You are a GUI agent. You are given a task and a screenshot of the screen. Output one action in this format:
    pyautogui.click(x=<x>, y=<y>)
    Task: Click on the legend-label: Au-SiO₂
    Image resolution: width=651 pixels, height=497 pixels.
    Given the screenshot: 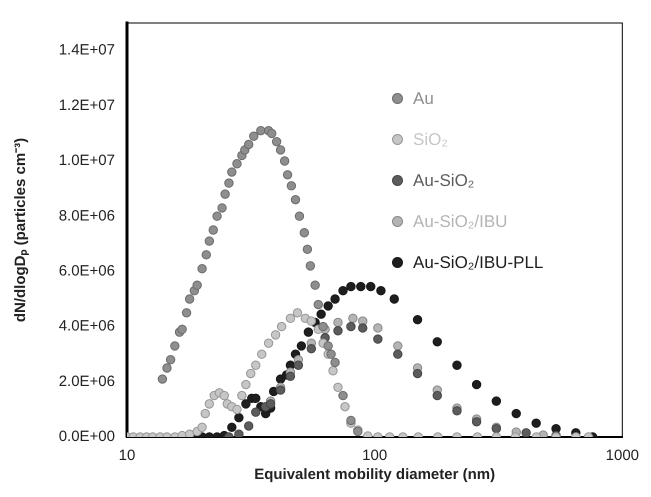 What is the action you would take?
    pyautogui.click(x=443, y=180)
    